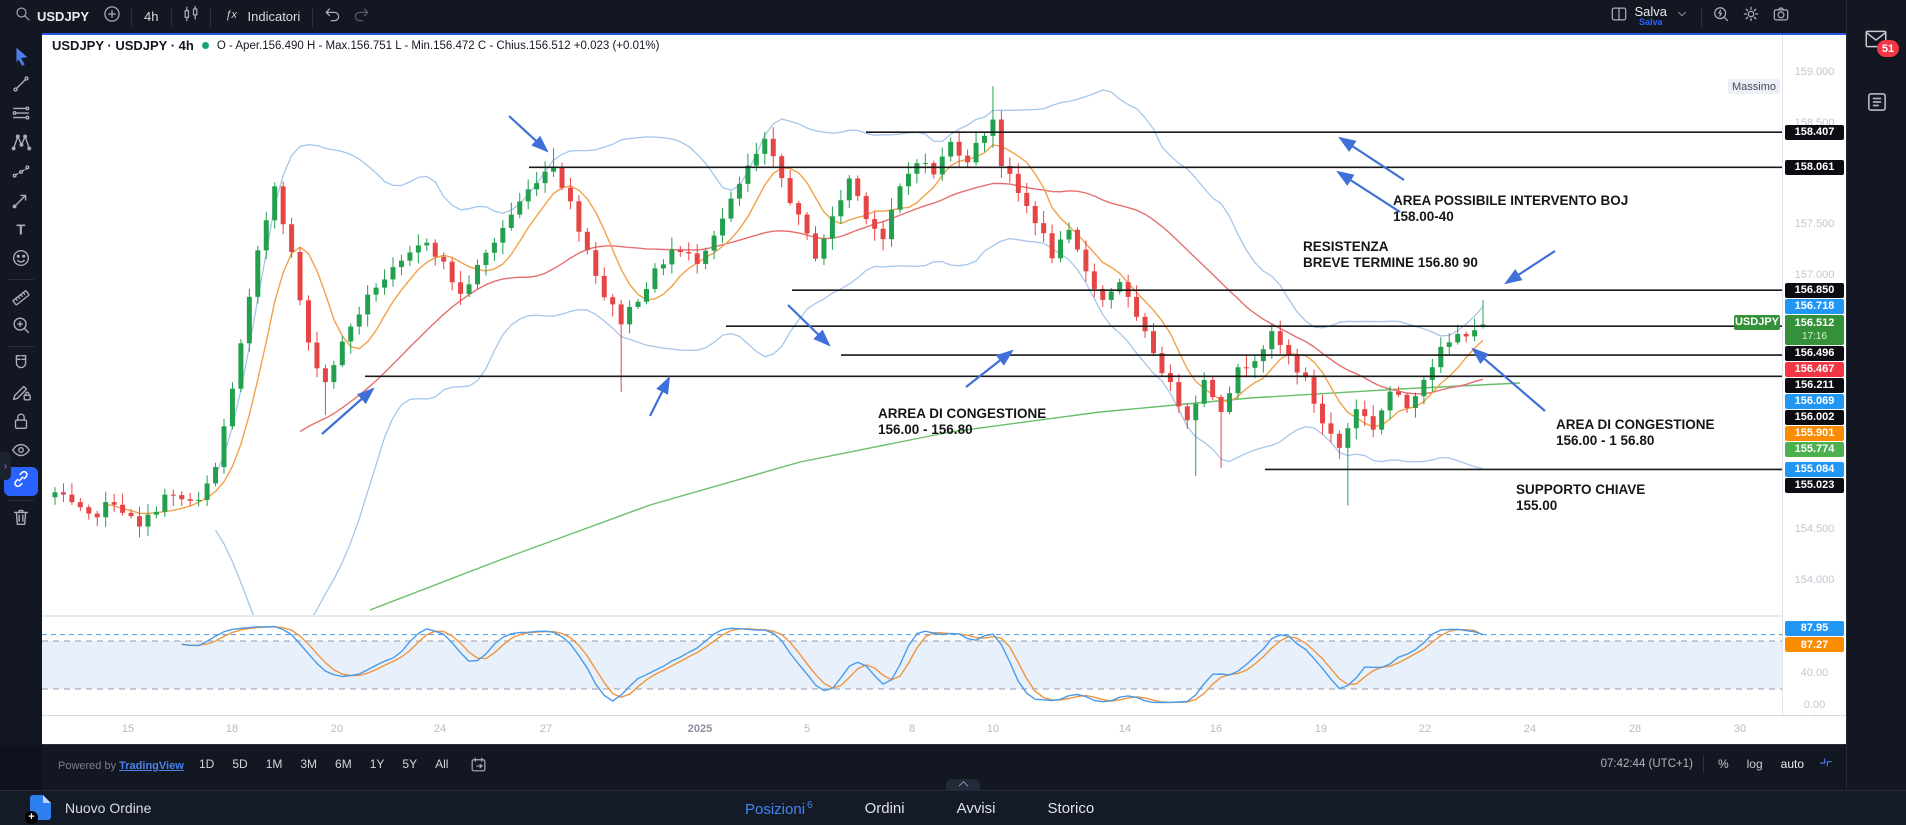 The width and height of the screenshot is (1906, 825). Describe the element at coordinates (112, 17) in the screenshot. I see `compare-add-button` at that location.